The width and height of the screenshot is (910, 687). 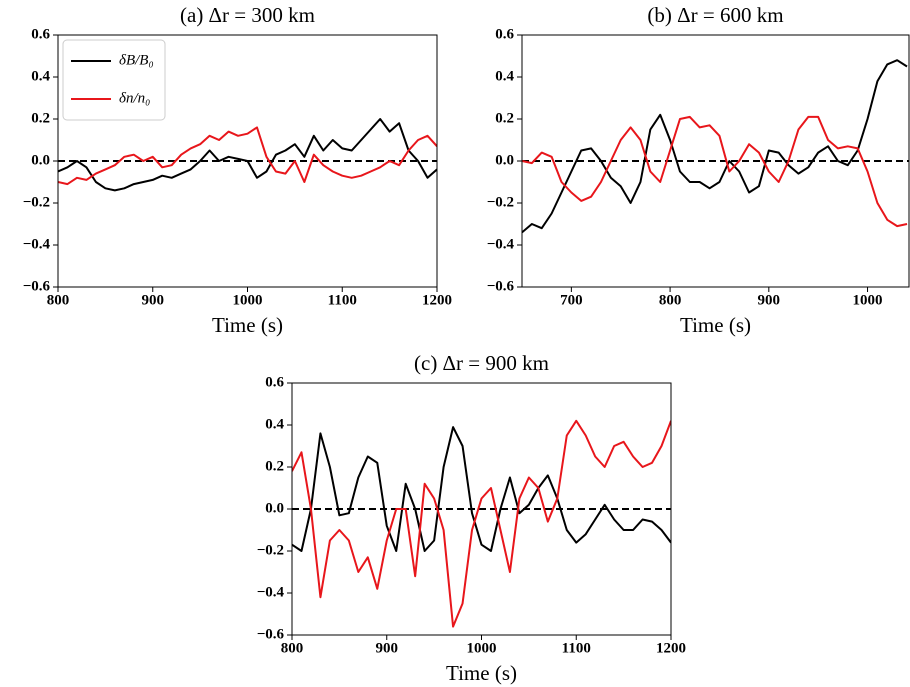 What do you see at coordinates (481, 363) in the screenshot?
I see `chart-title: (c) Δr = 900 km` at bounding box center [481, 363].